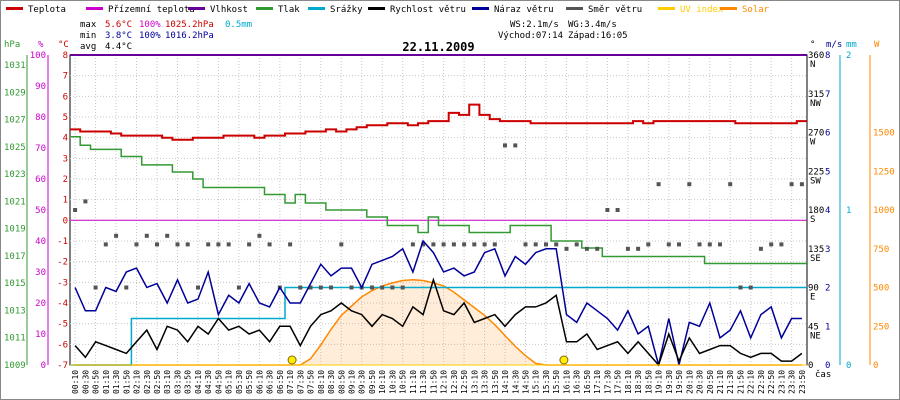 This screenshot has height=400, width=900. Describe the element at coordinates (15, 257) in the screenshot. I see `hpa-tick-label: 1017` at that location.